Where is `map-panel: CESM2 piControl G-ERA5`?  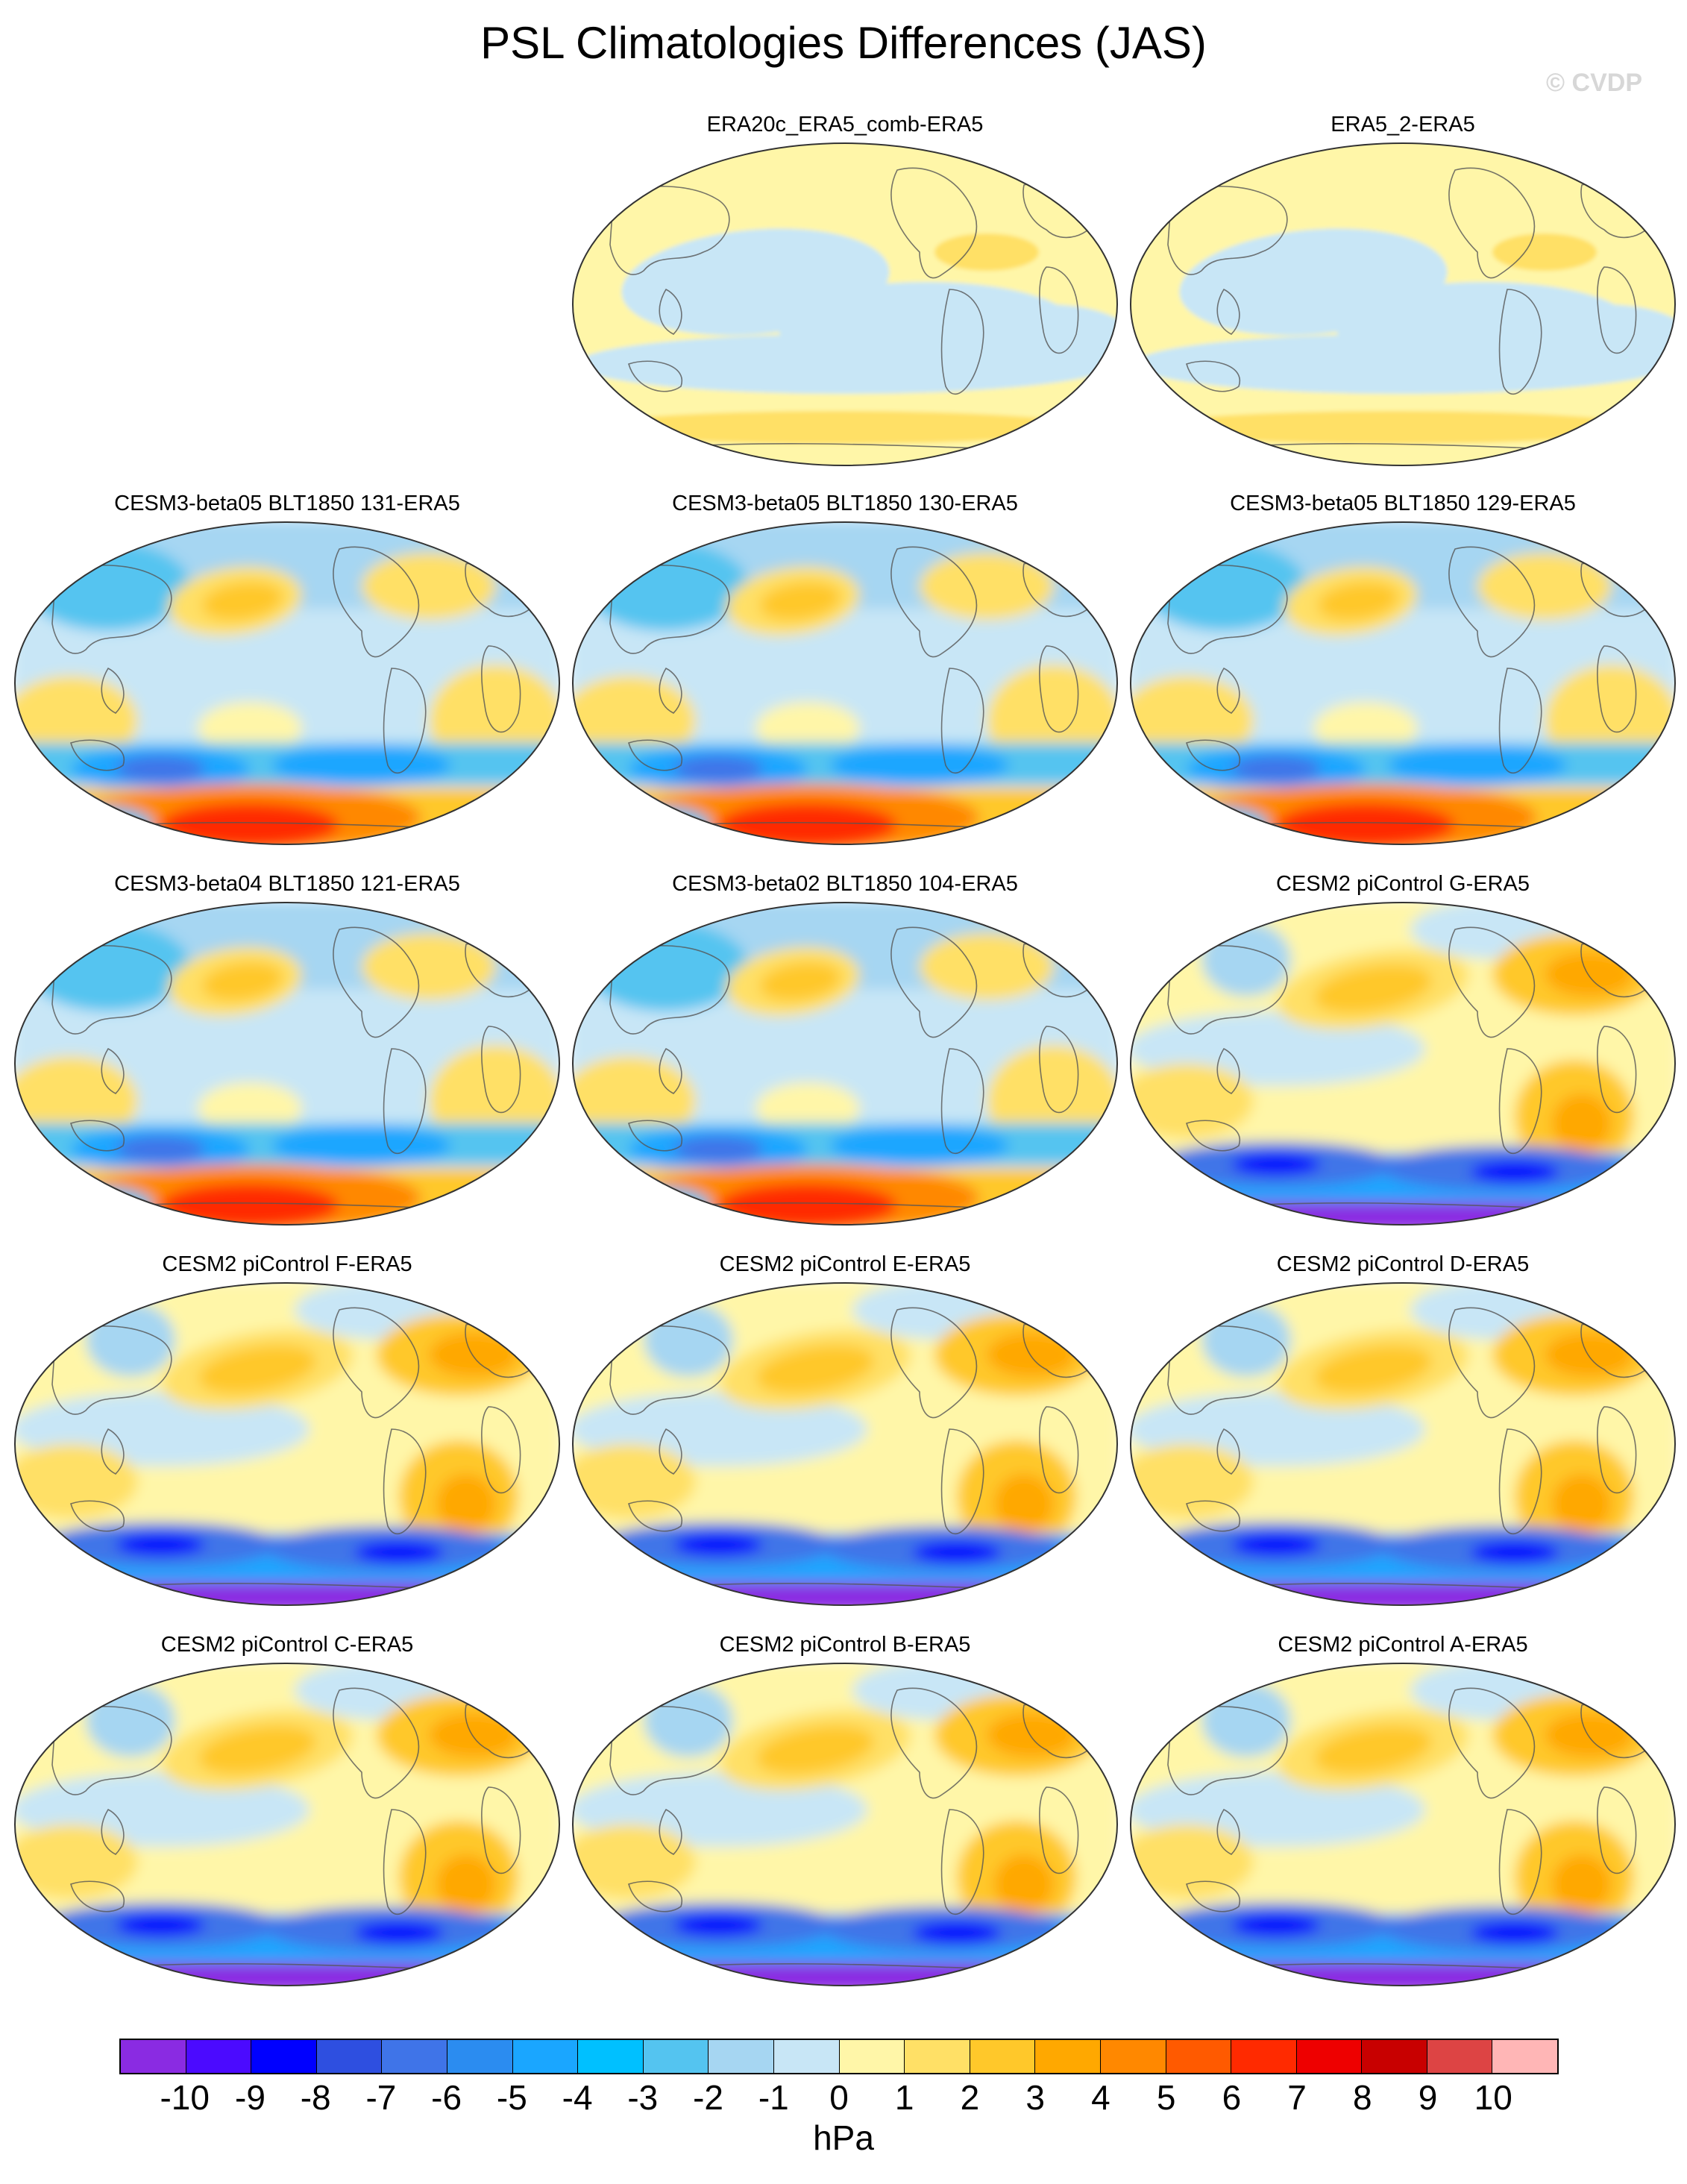
map-panel: CESM2 piControl G-ERA5 is located at coordinates (1403, 1049).